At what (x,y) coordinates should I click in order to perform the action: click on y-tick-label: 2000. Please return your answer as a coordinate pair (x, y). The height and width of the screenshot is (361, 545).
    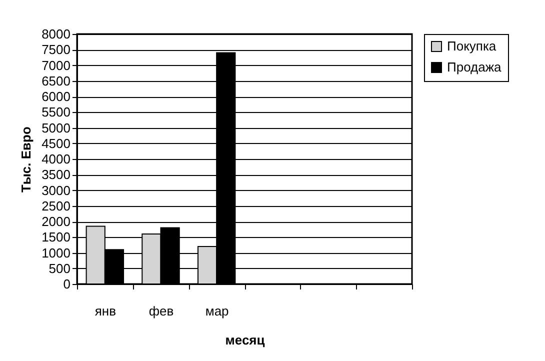
    Looking at the image, I should click on (56, 221).